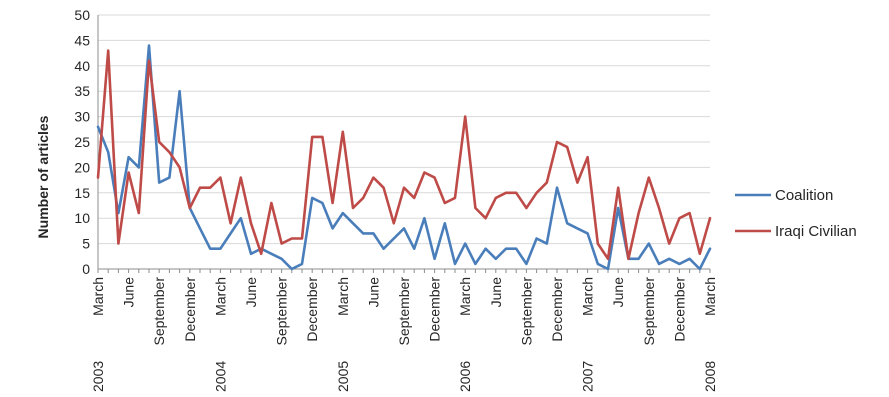  Describe the element at coordinates (710, 376) in the screenshot. I see `year-label: 2008` at that location.